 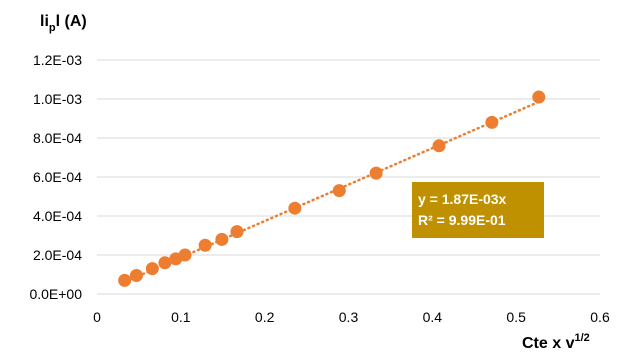 What do you see at coordinates (57, 99) in the screenshot?
I see `y-tick-label: 1.0E-03` at bounding box center [57, 99].